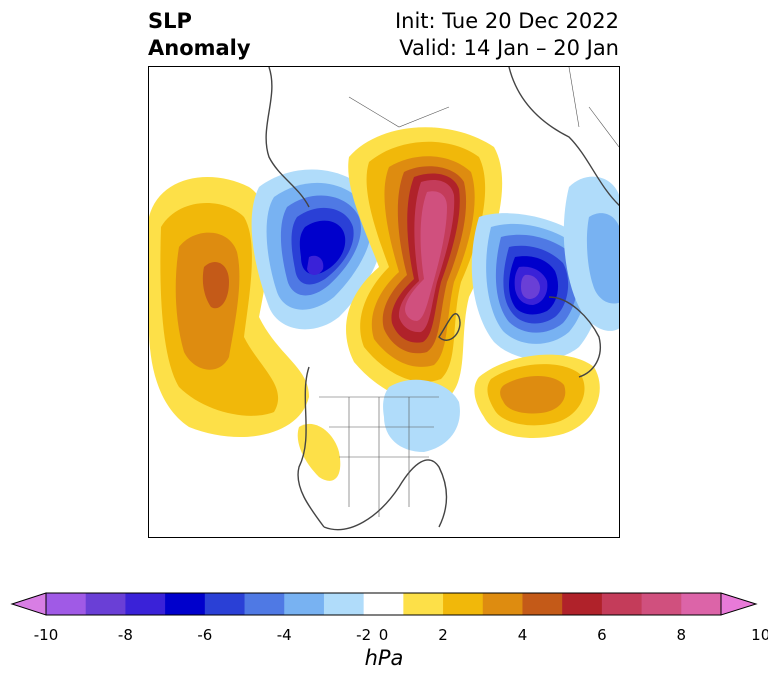  What do you see at coordinates (28, 604) in the screenshot?
I see `colorbar-under-arrow` at bounding box center [28, 604].